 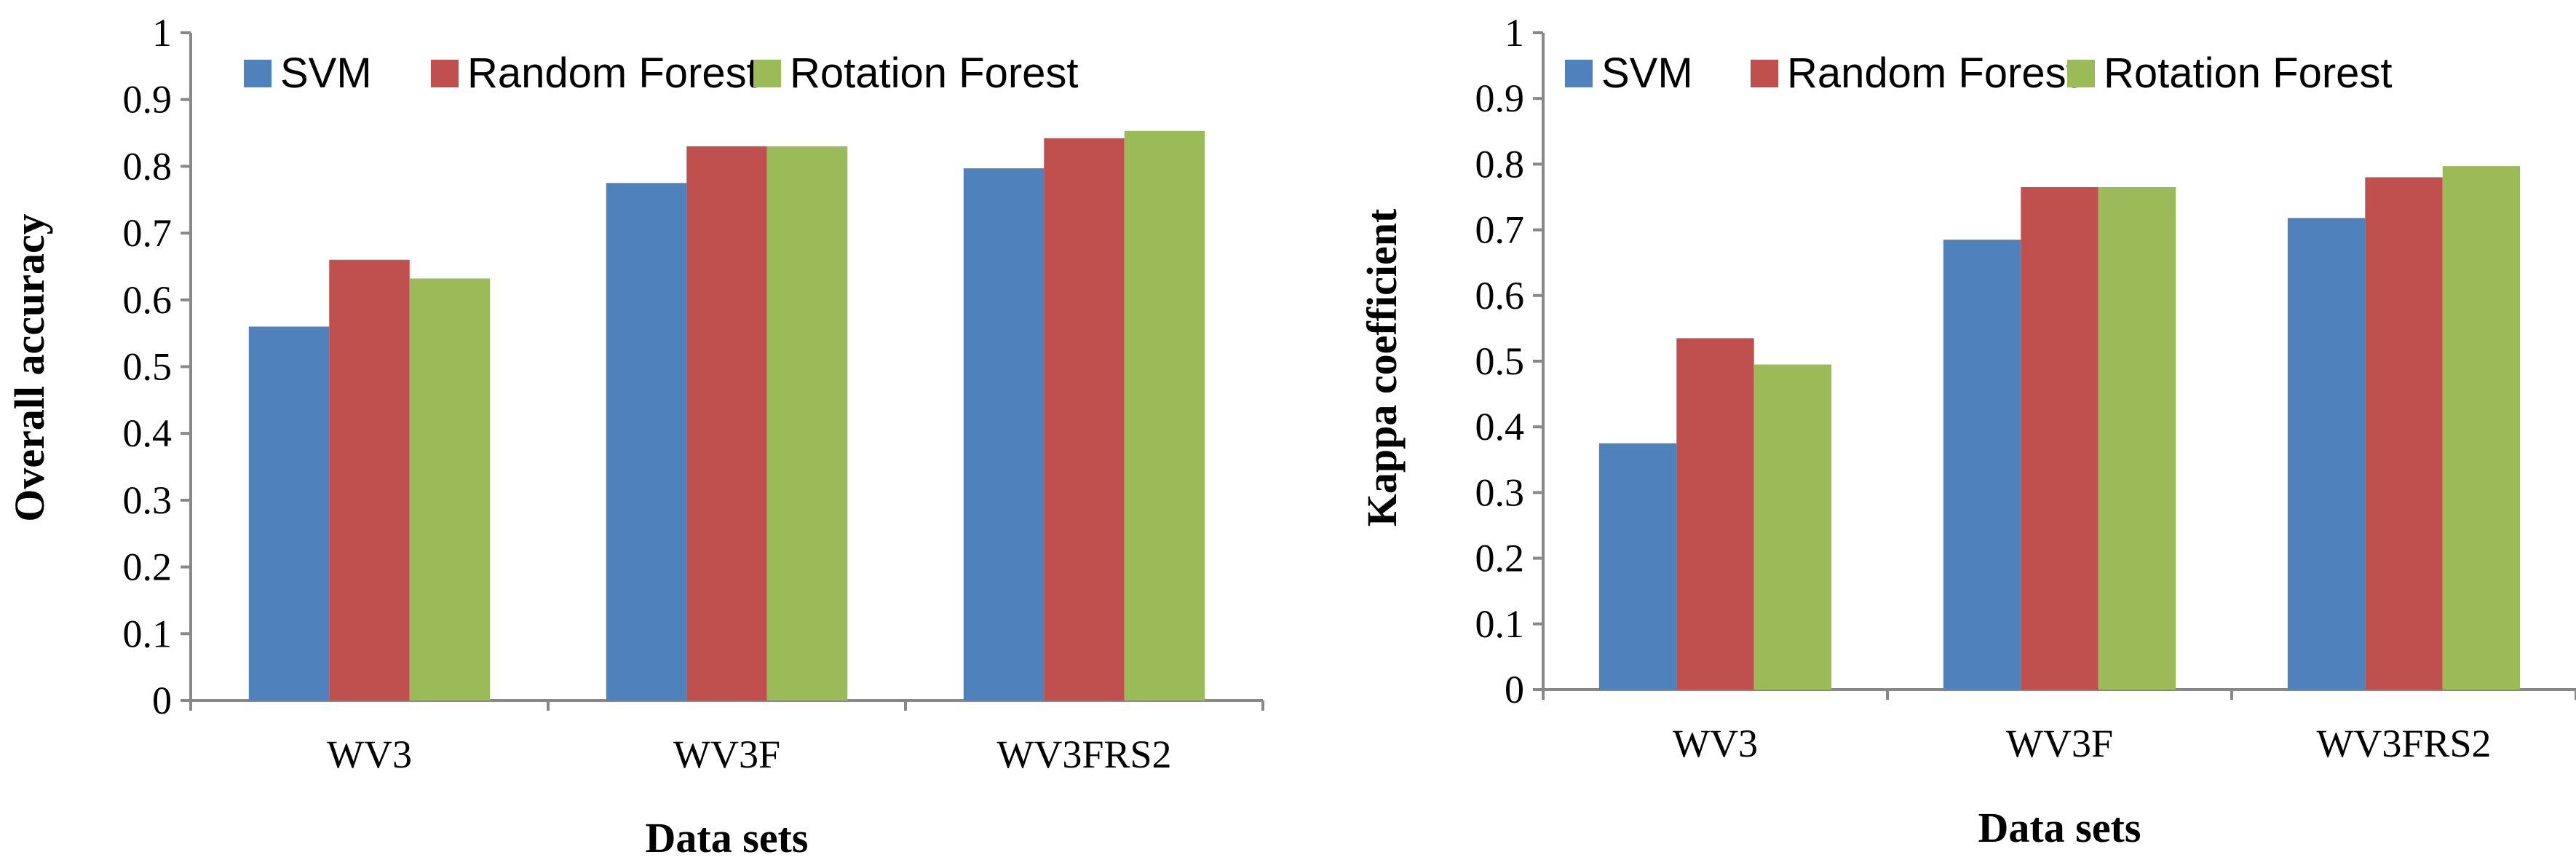 I want to click on y-axis-title: Kappa coefficient, so click(x=1382, y=367).